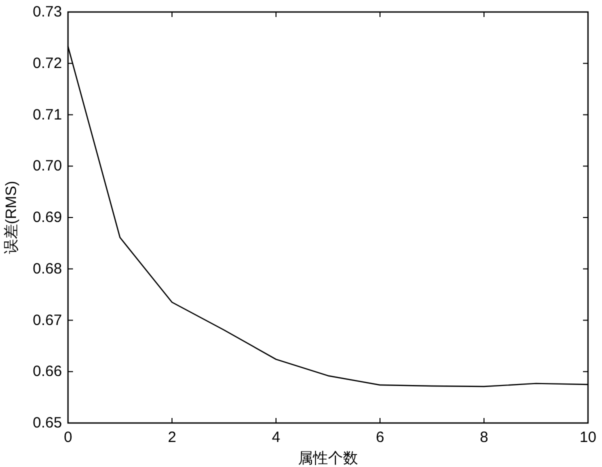 This screenshot has width=602, height=467. Describe the element at coordinates (47, 423) in the screenshot. I see `y-tick-label: 0.65` at that location.